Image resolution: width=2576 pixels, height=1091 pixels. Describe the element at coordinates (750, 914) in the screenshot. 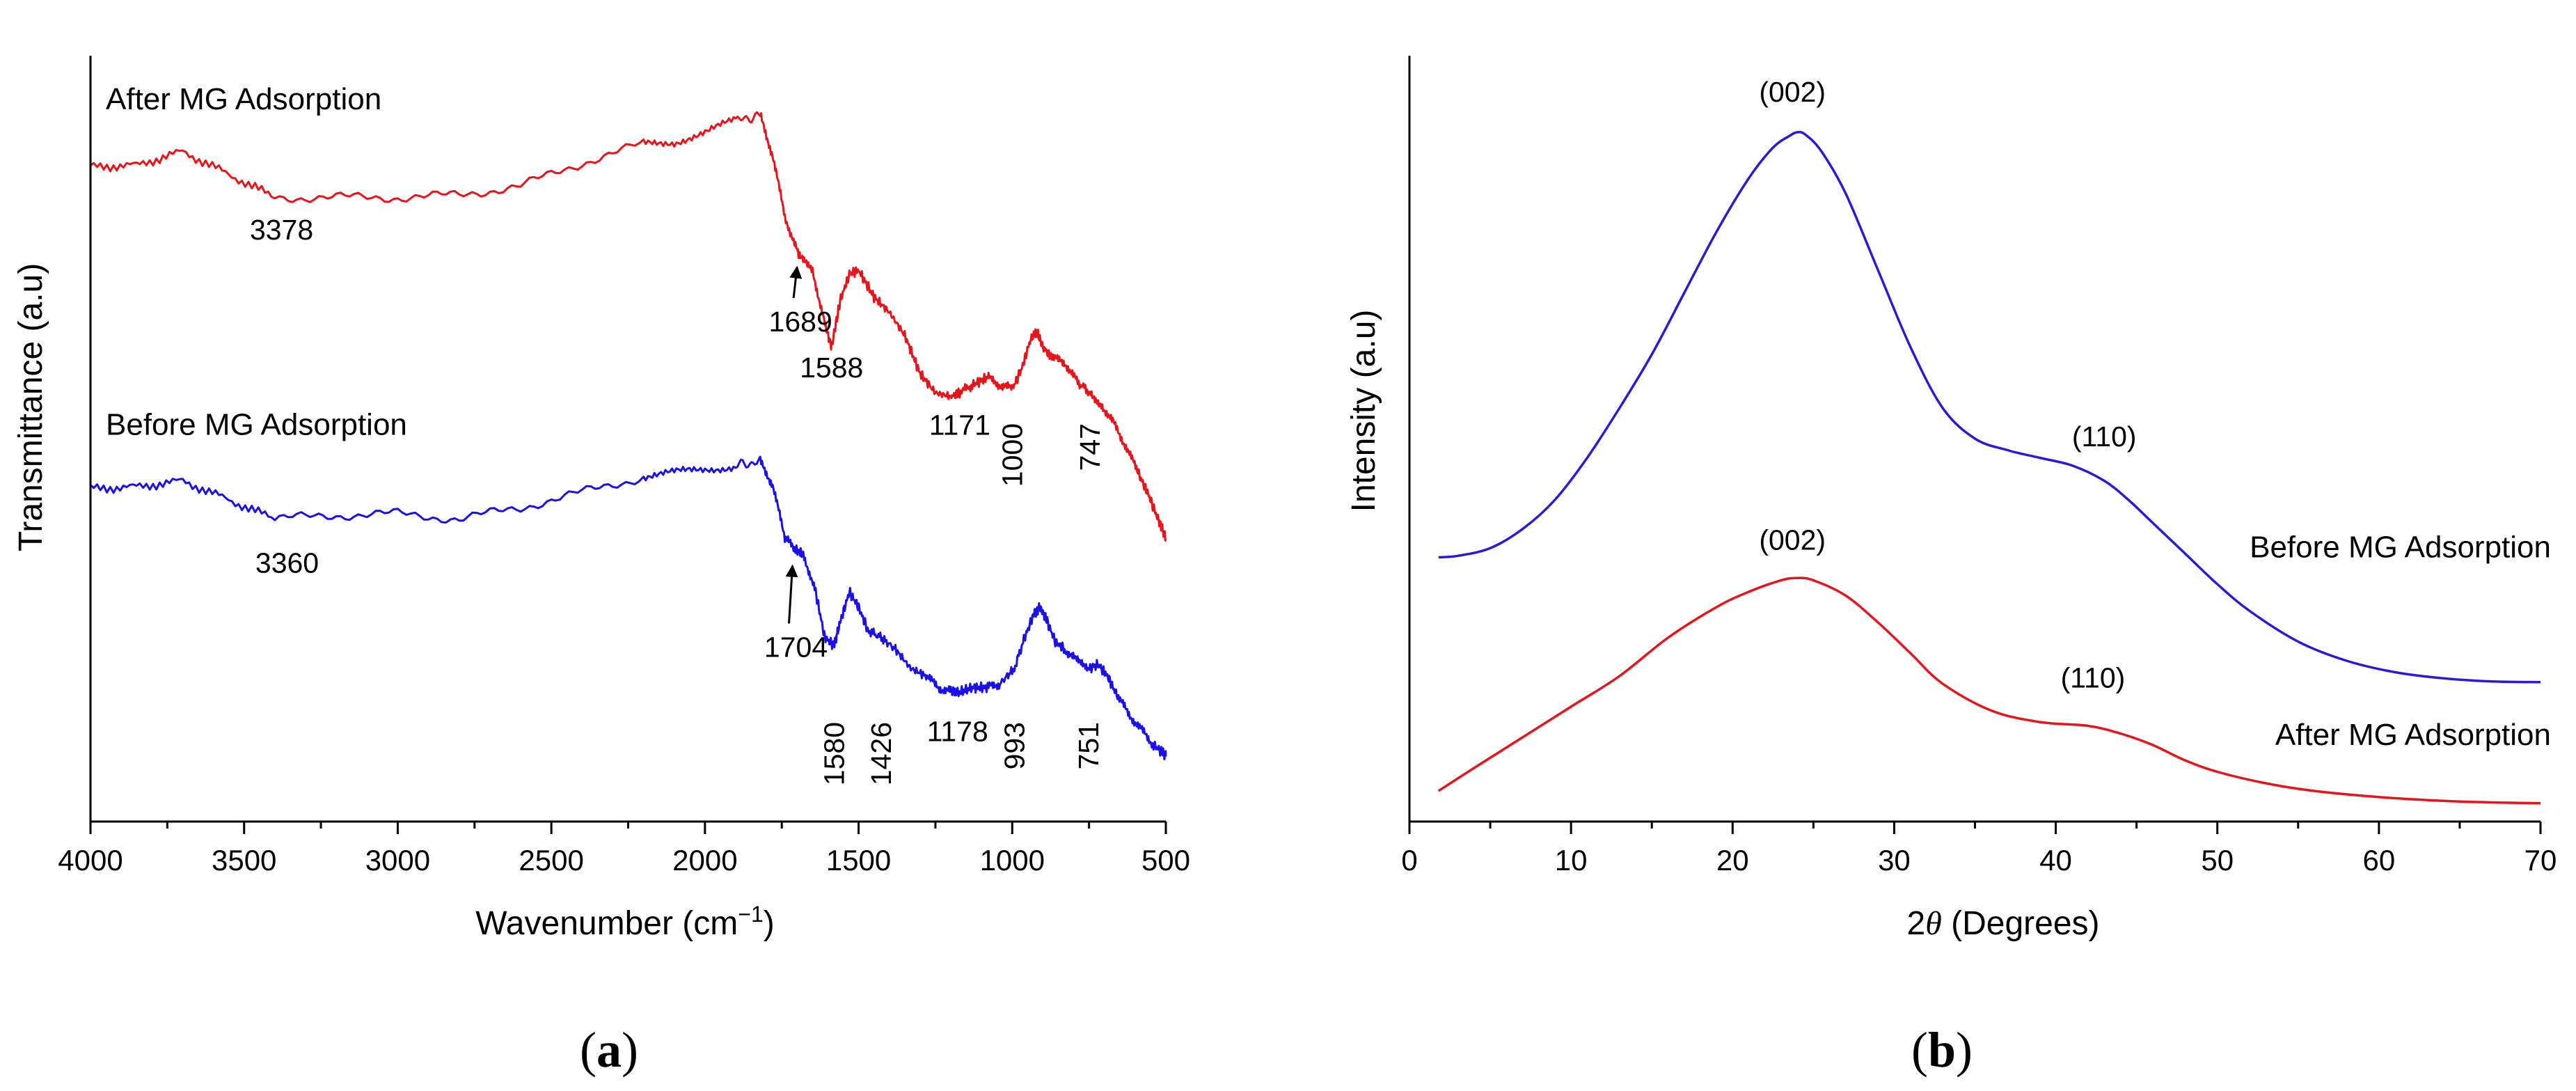

I see `panel-a-x-axis-title-sup: −1` at that location.